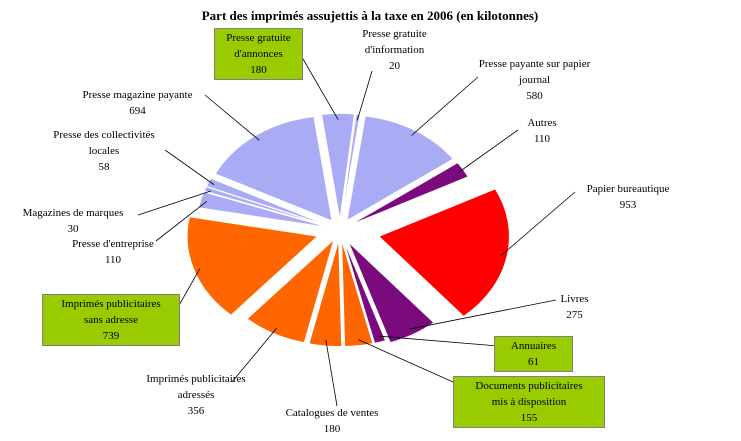  I want to click on slice-label-text: Papier bureautique, so click(628, 189).